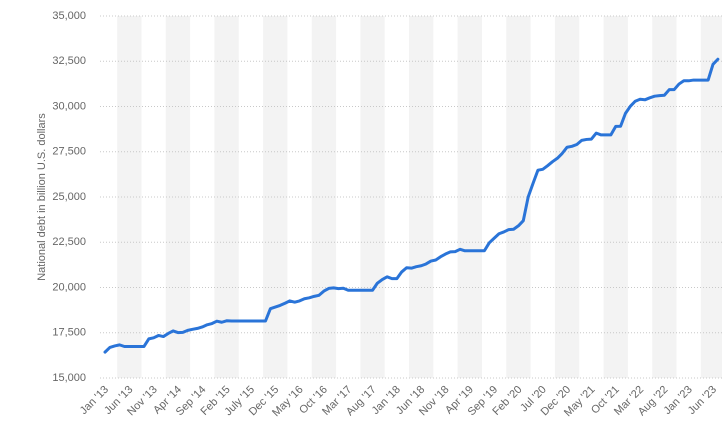  What do you see at coordinates (69, 197) in the screenshot?
I see `y-tick-label: 25,000` at bounding box center [69, 197].